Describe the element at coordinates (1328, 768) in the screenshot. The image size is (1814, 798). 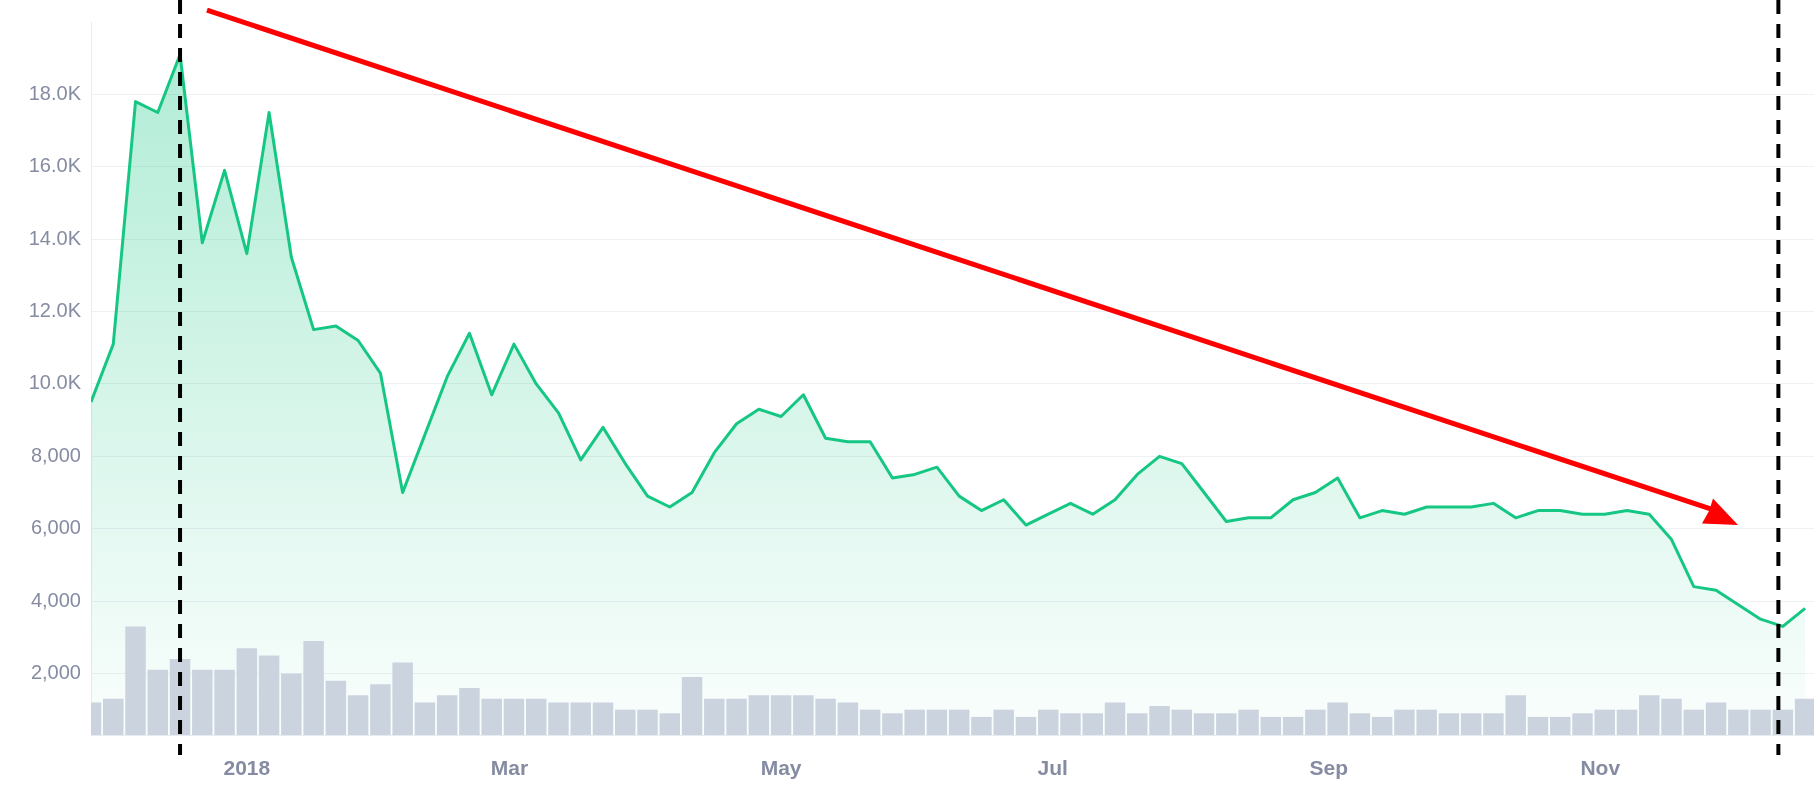
I see `x-tick-label: Sep` at that location.